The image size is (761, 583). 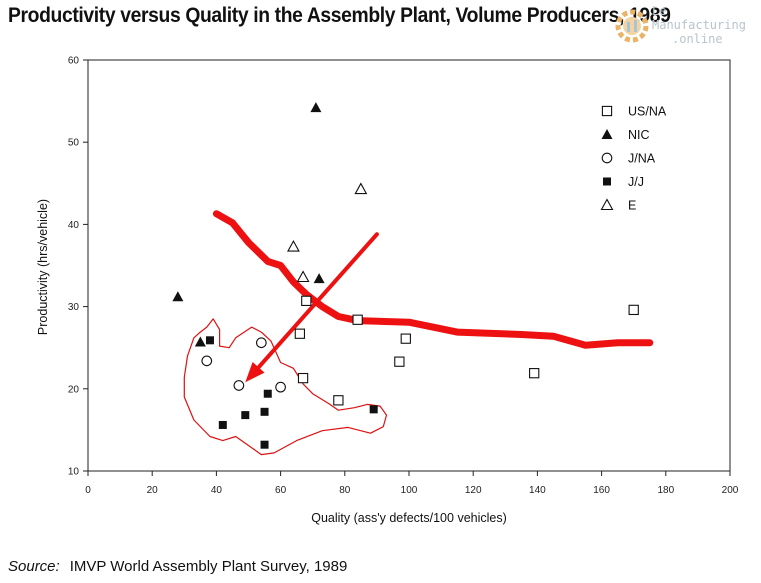 I want to click on watermark-line-1: Le, so click(x=659, y=11).